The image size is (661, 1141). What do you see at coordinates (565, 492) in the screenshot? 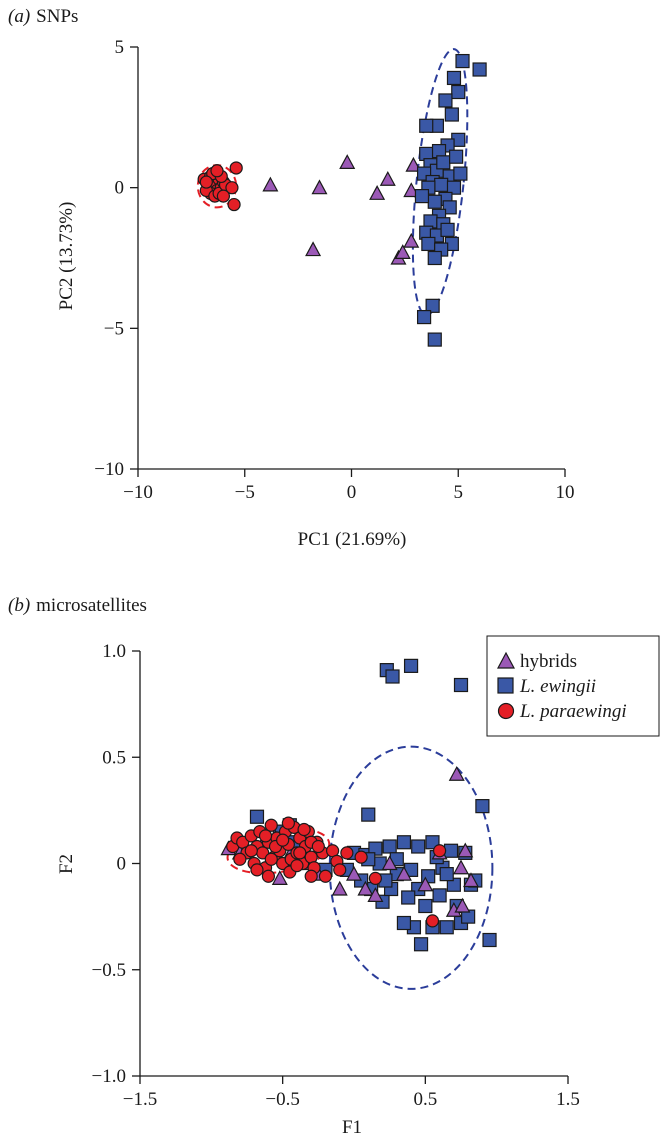
I see `panel-a-x-tick-label: 10` at bounding box center [565, 492].